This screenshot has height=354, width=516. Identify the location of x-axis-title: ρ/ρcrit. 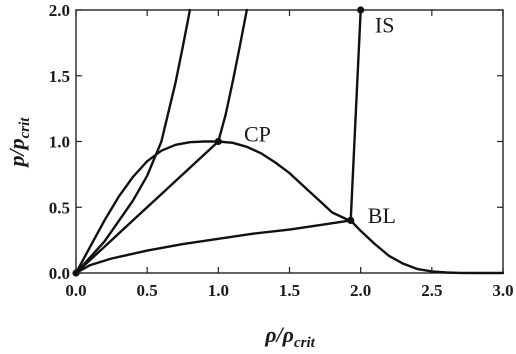
(289, 336).